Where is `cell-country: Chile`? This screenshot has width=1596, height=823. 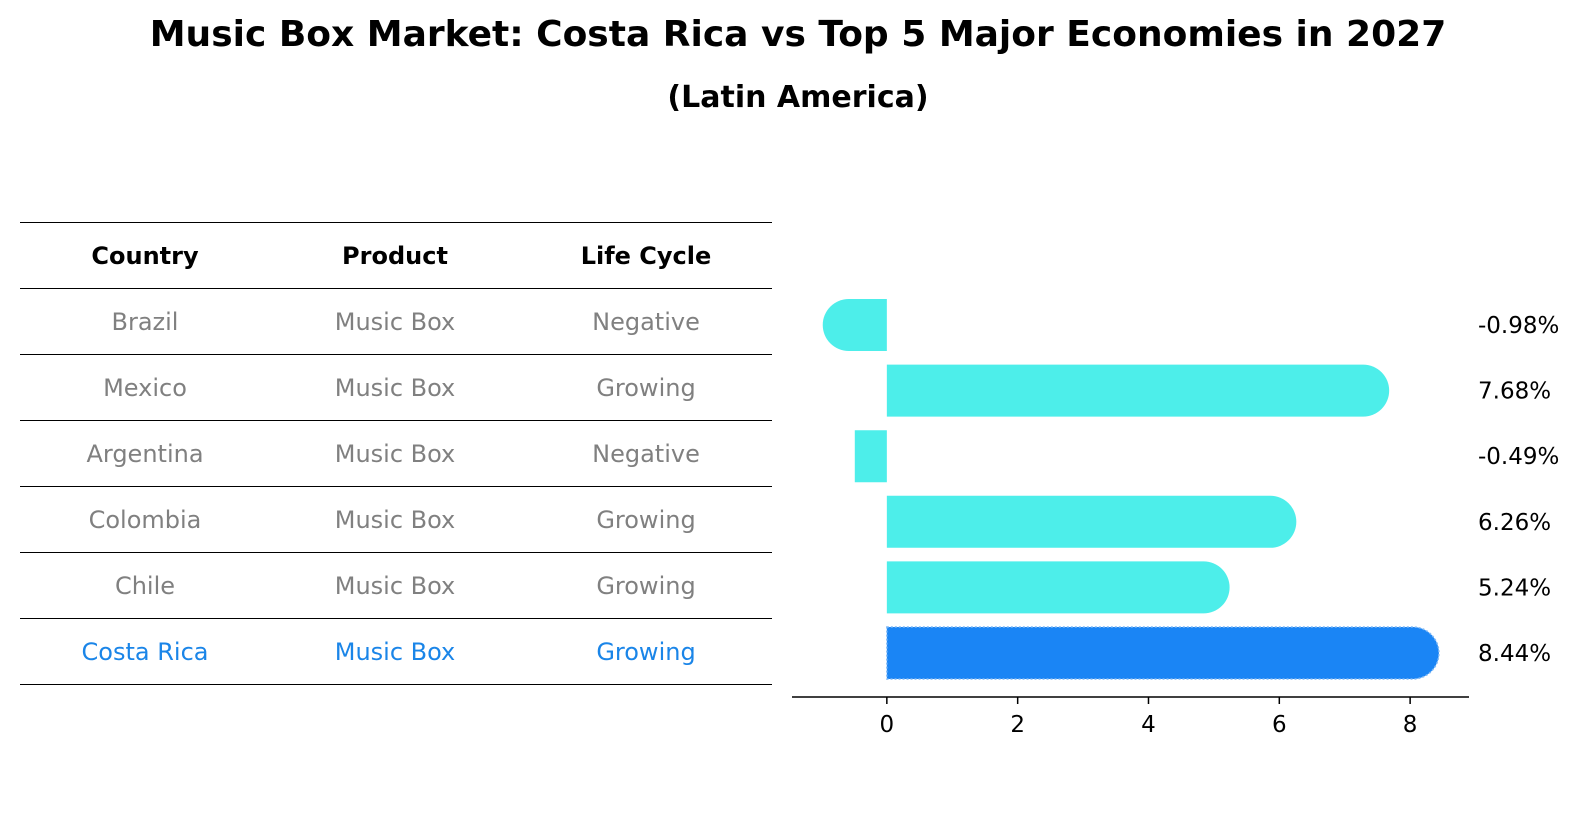 cell-country: Chile is located at coordinates (145, 585).